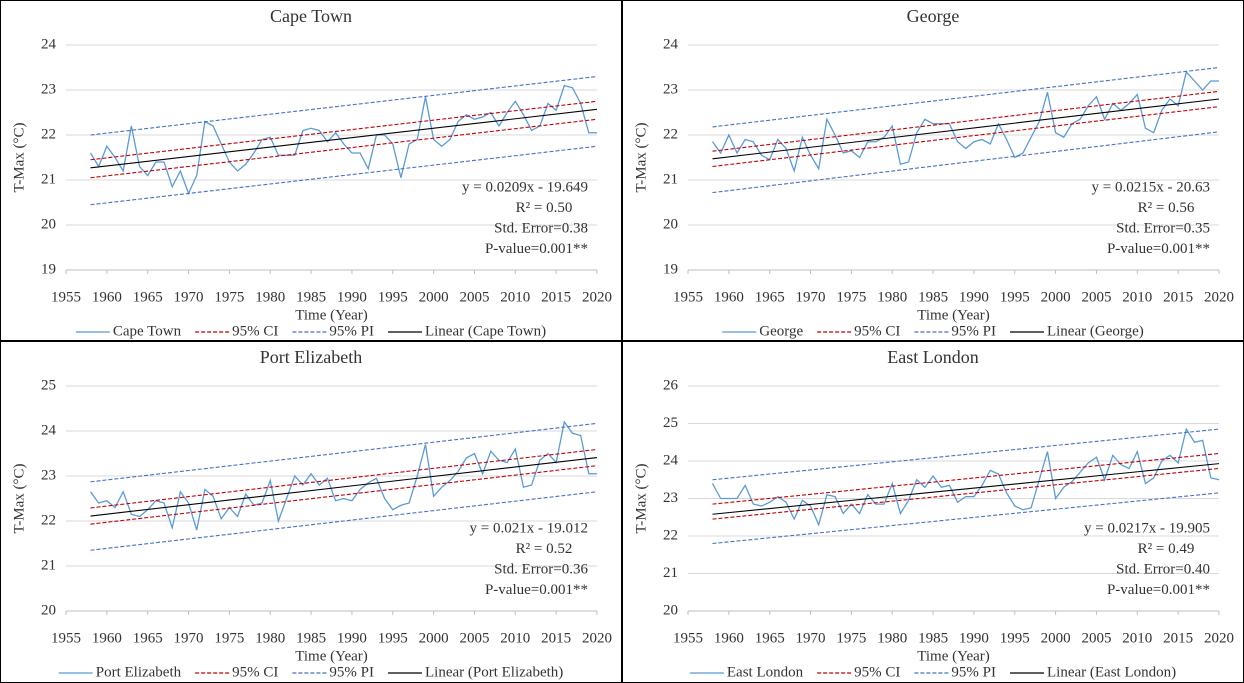 Image resolution: width=1244 pixels, height=683 pixels. Describe the element at coordinates (529, 528) in the screenshot. I see `annotation: y = 0.021x - 19.012` at that location.